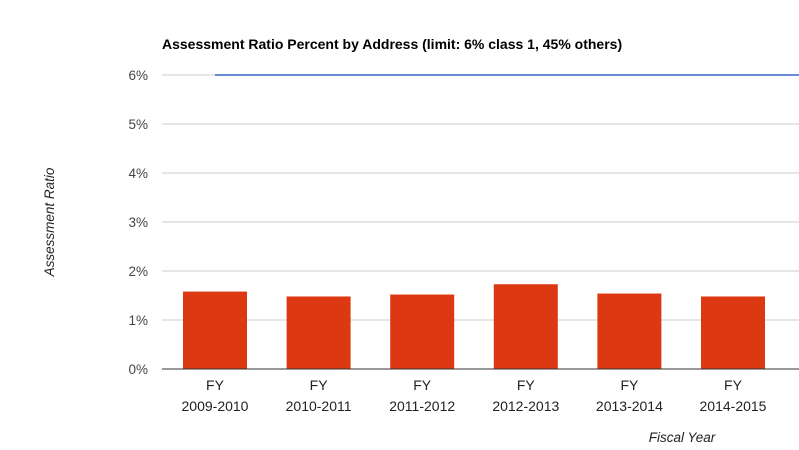 The height and width of the screenshot is (450, 799). Describe the element at coordinates (215, 406) in the screenshot. I see `x-tick-label: 2009-2010` at that location.